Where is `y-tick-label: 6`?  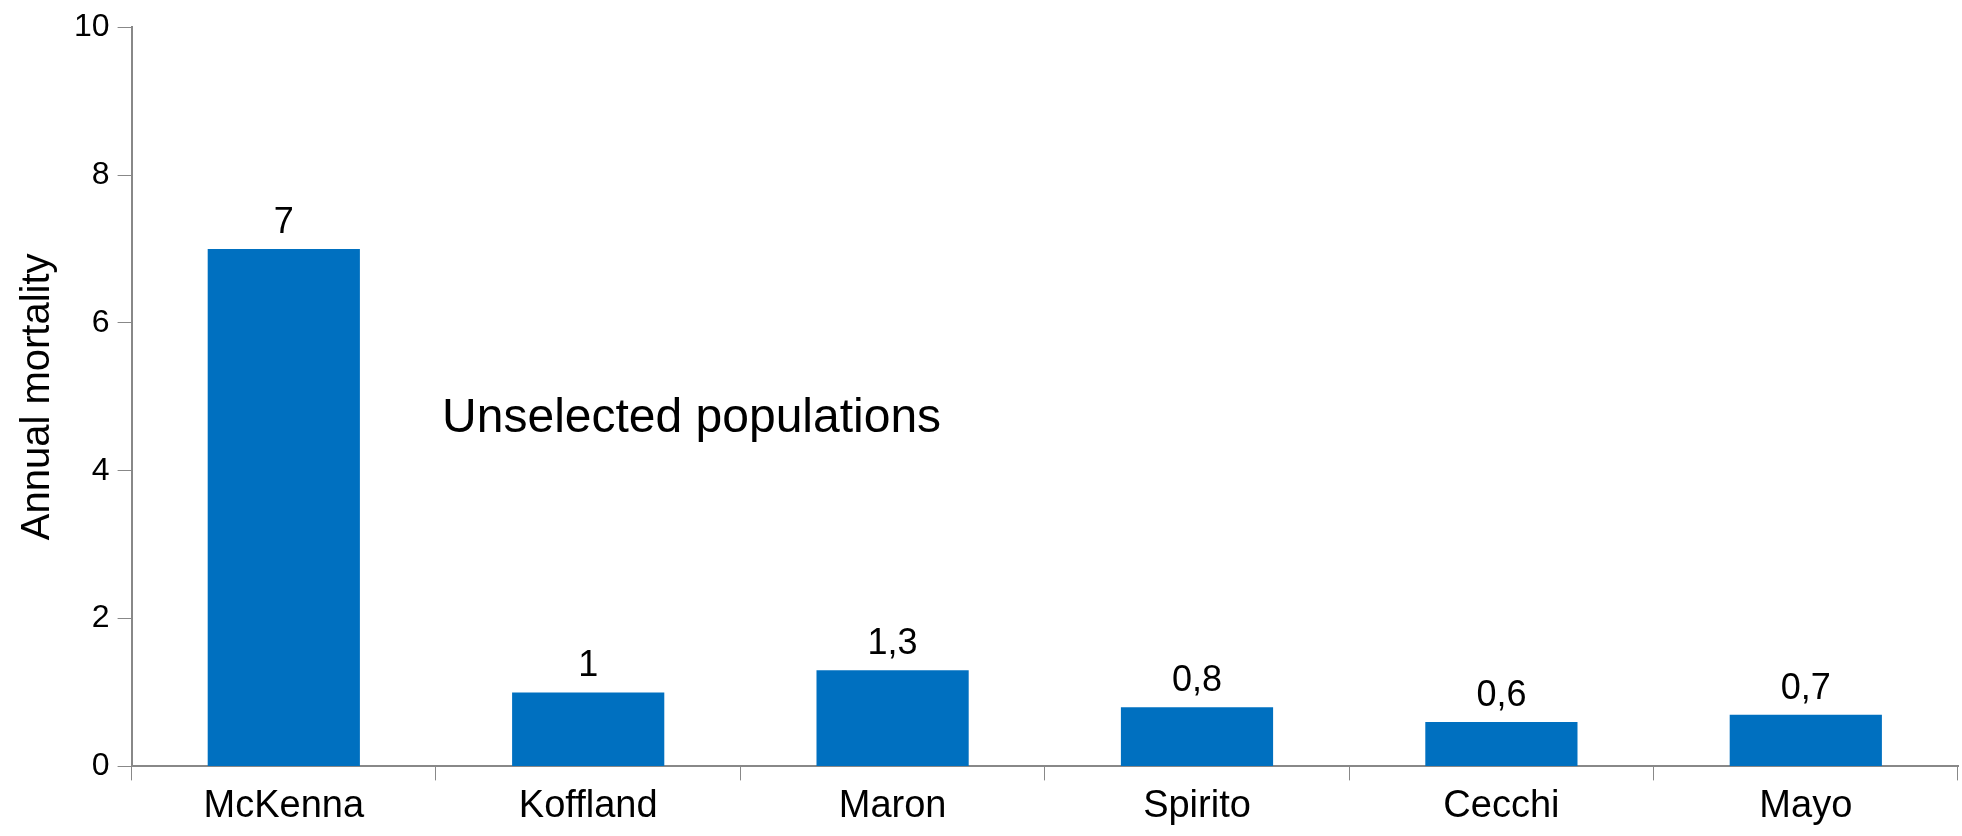
y-tick-label: 6 is located at coordinates (100, 320).